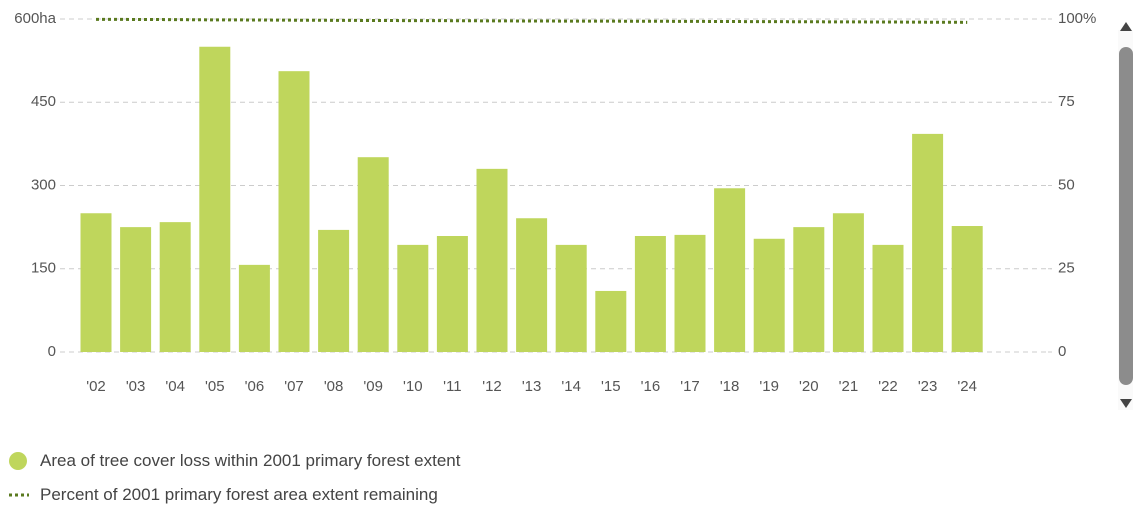 This screenshot has width=1133, height=511. I want to click on x-tick-label: '08, so click(334, 386).